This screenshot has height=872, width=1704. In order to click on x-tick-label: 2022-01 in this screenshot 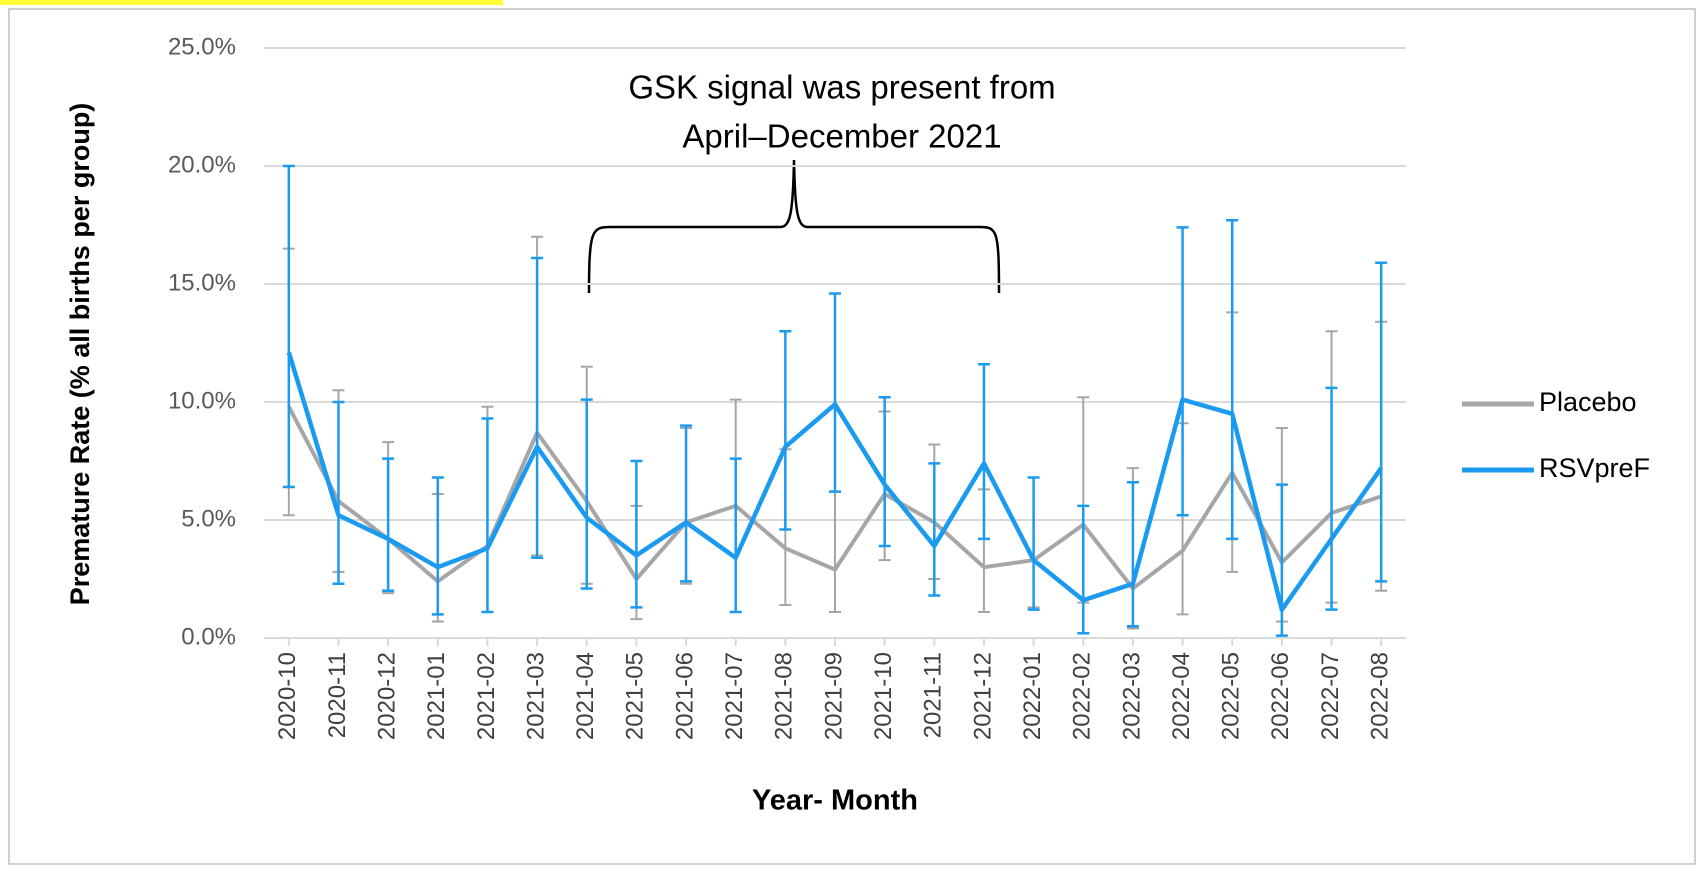, I will do `click(1032, 696)`.